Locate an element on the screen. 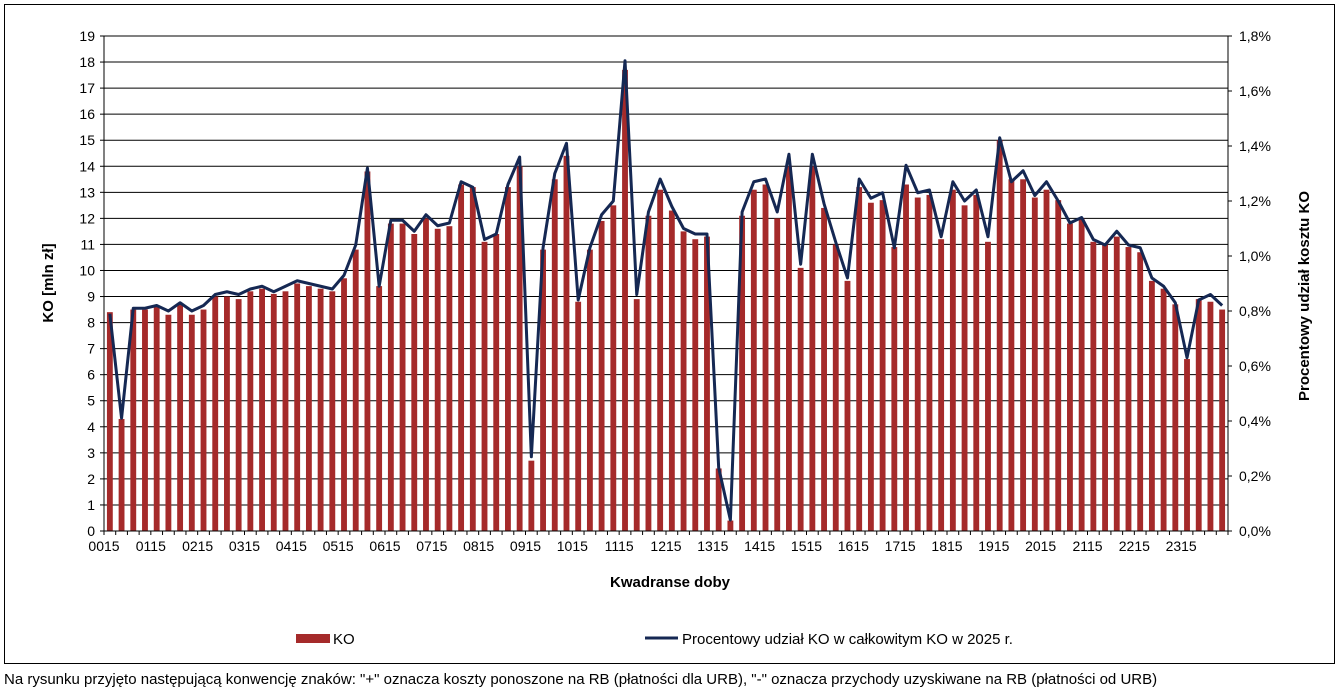 The image size is (1341, 699). x-tick-label: 0315 is located at coordinates (244, 546).